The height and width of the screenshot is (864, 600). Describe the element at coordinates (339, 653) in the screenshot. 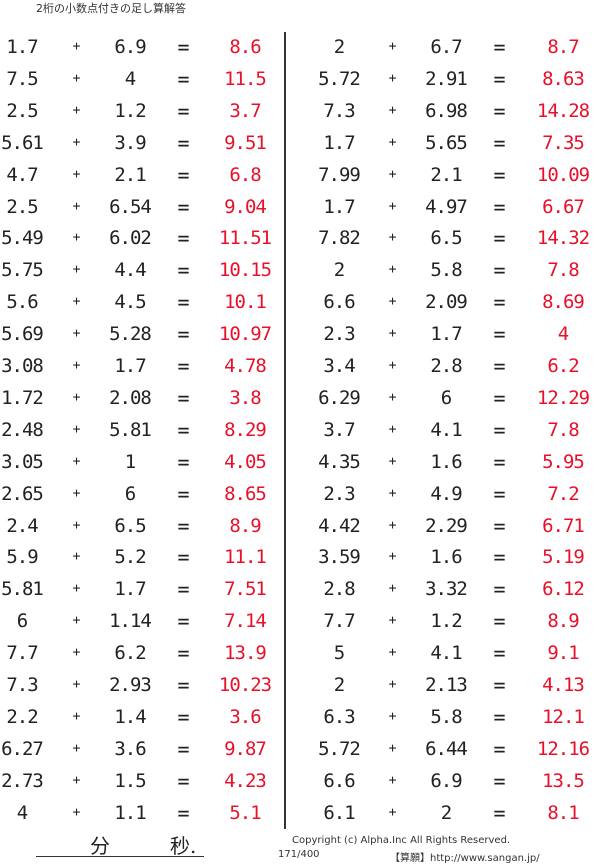

I see `right-row-20-addend-a: 5` at that location.